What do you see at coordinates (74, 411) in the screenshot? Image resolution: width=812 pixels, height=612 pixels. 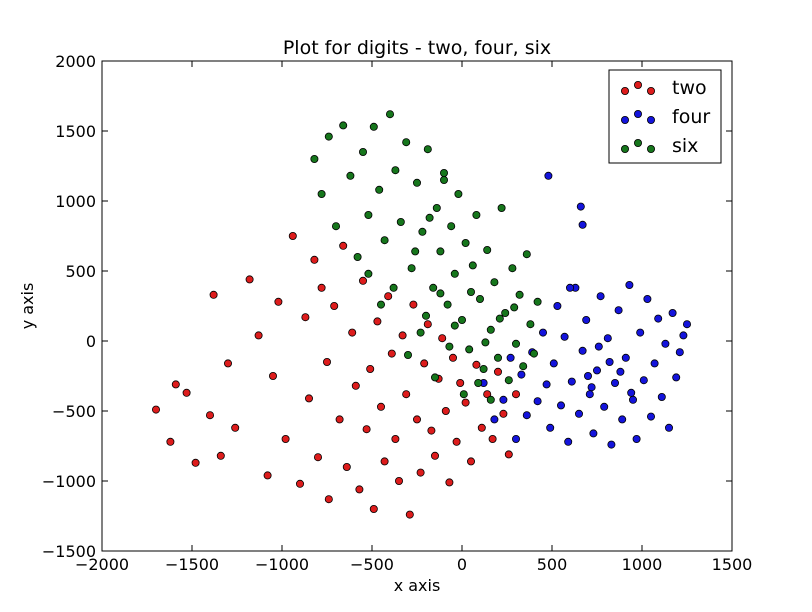 I see `y-tick-label: −500` at bounding box center [74, 411].